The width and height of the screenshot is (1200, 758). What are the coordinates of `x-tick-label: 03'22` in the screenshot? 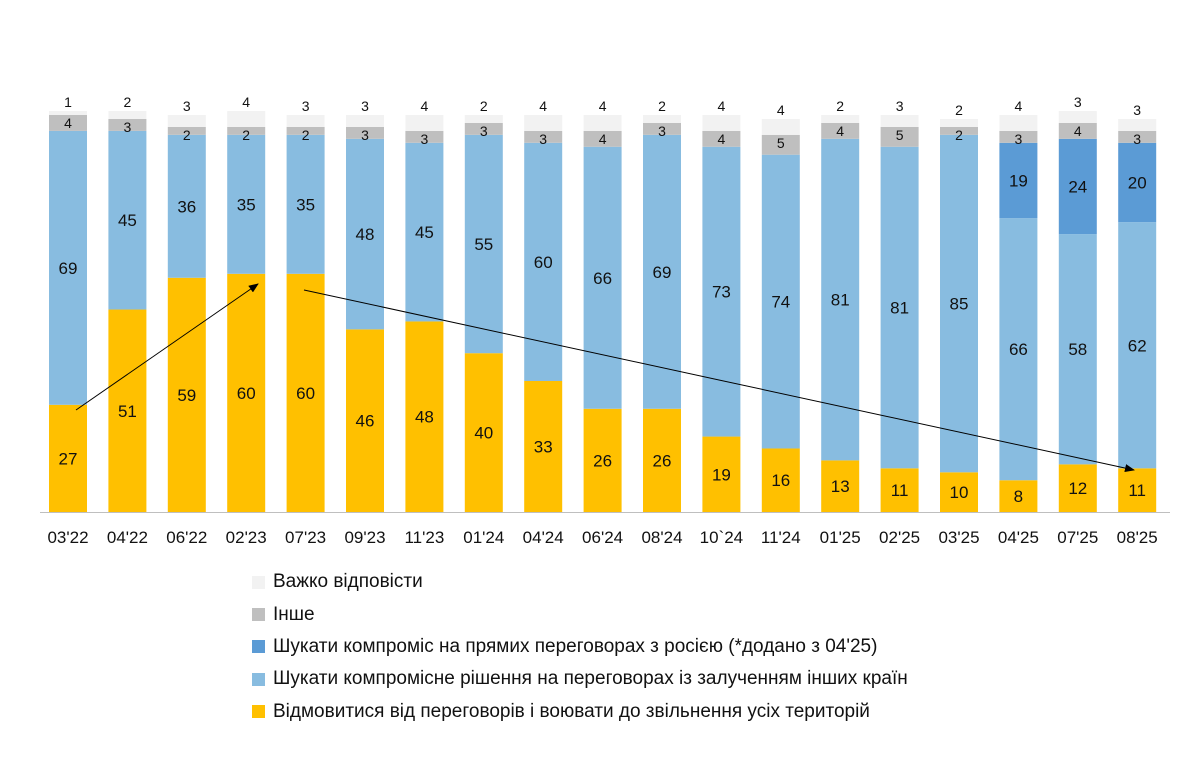 It's located at (67, 537).